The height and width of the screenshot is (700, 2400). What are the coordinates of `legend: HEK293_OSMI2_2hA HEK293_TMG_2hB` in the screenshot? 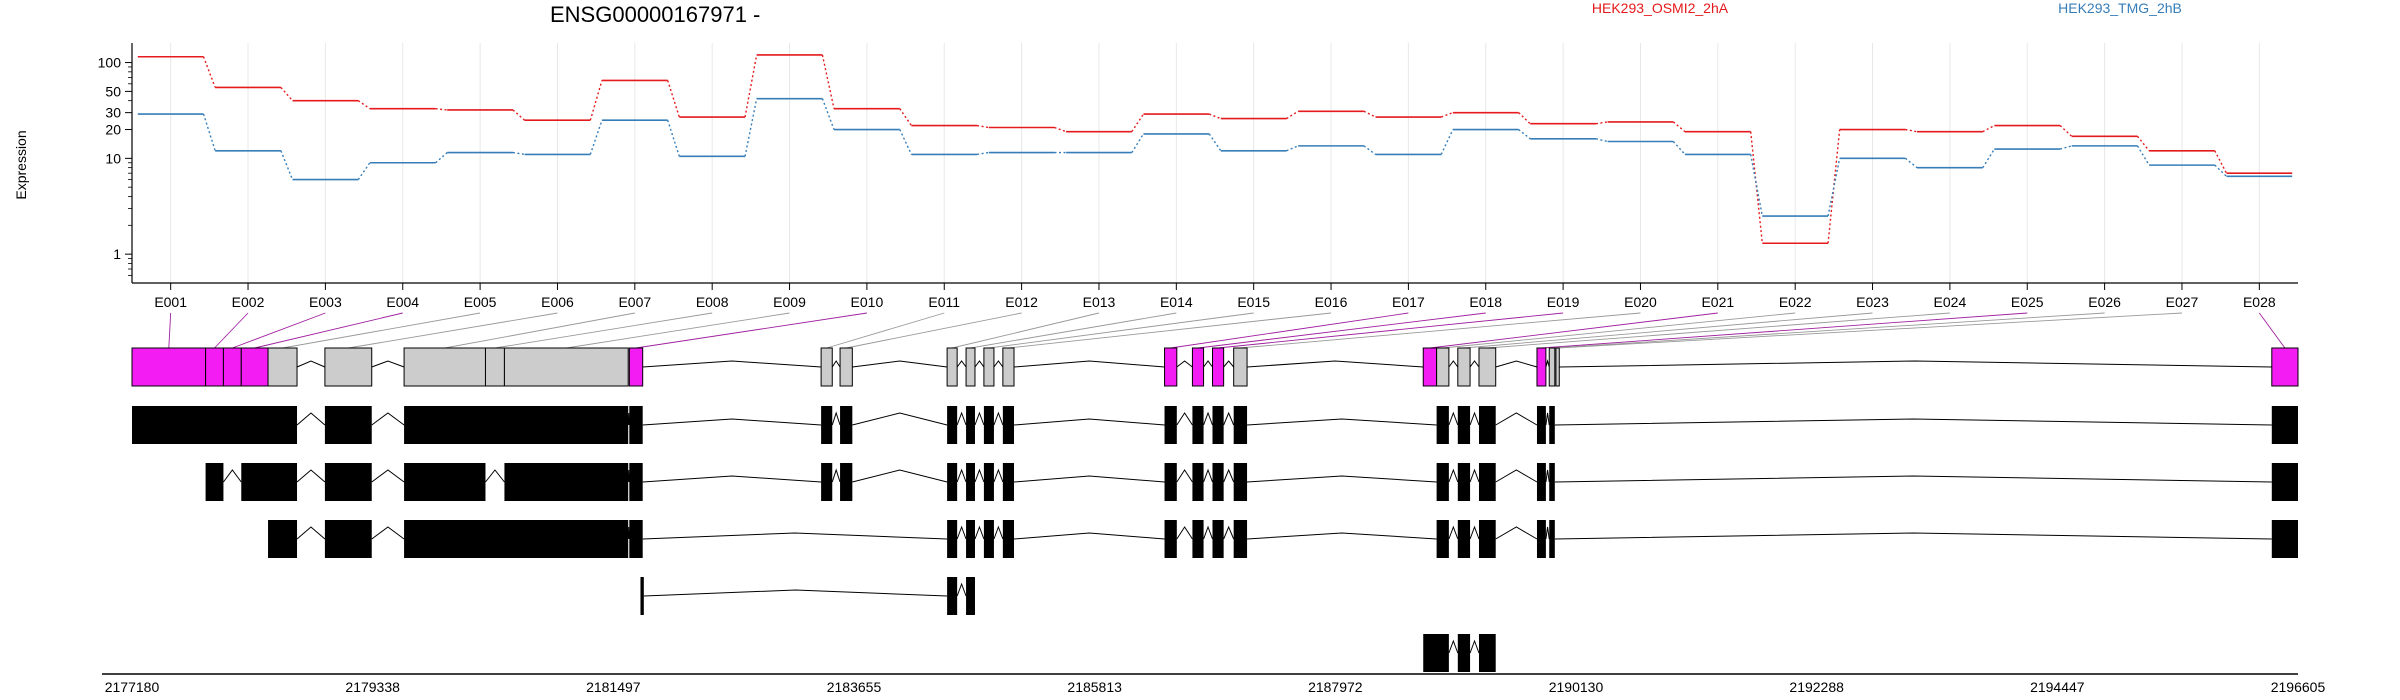 It's located at (1887, 8).